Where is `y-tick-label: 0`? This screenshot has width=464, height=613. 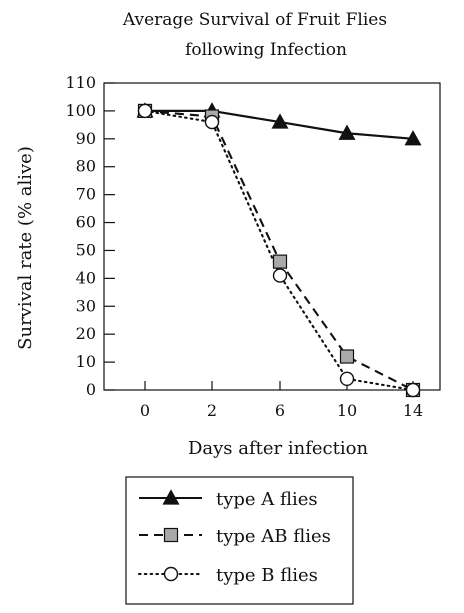
y-tick-label: 0 is located at coordinates (91, 389).